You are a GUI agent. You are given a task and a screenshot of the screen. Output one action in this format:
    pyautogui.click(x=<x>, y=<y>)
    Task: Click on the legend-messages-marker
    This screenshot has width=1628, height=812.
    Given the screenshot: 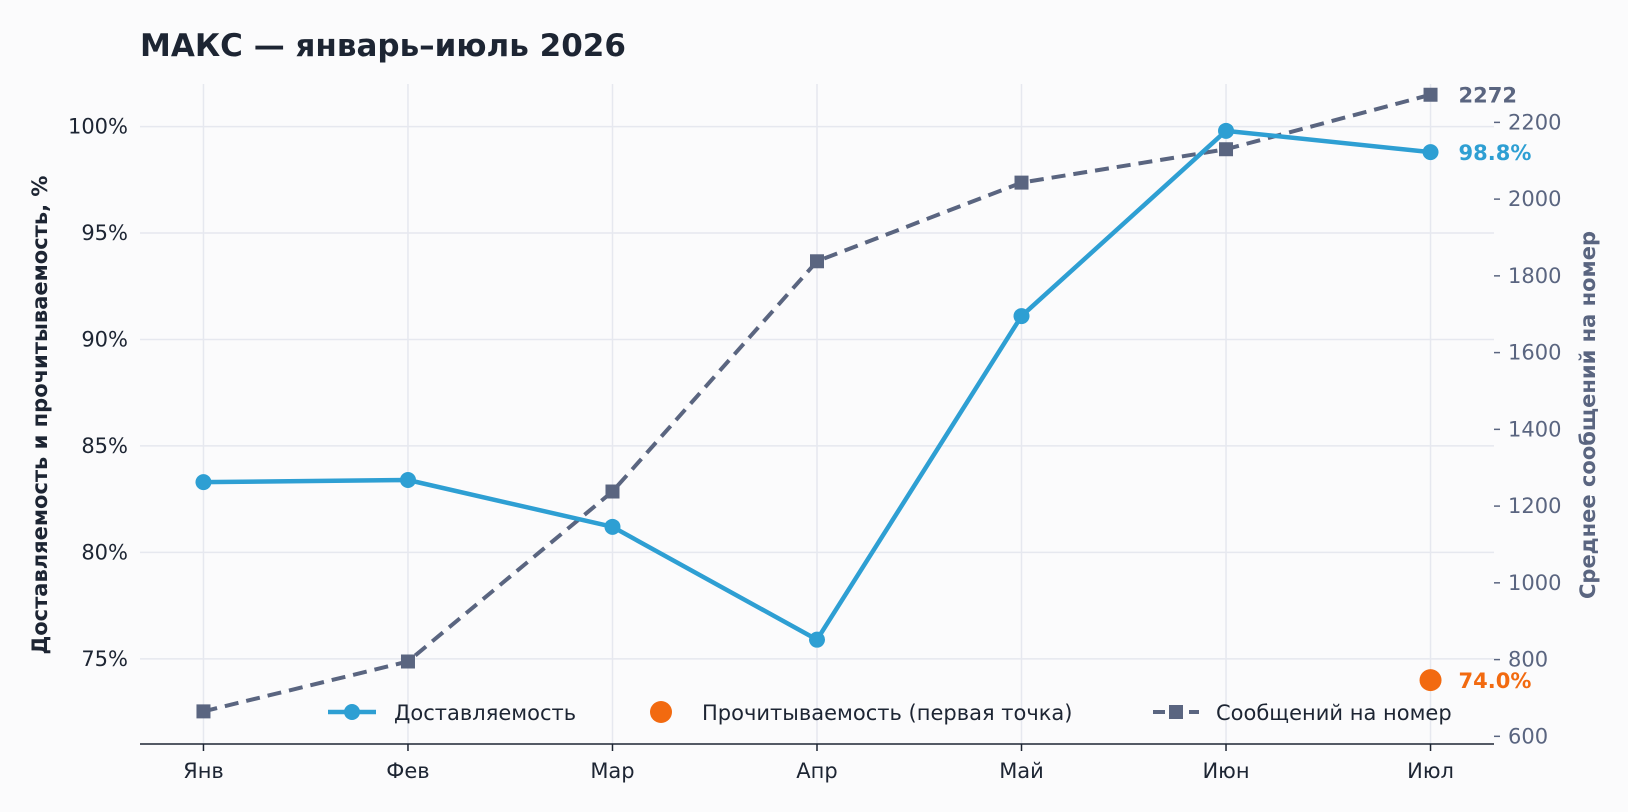 What is the action you would take?
    pyautogui.click(x=1176, y=712)
    